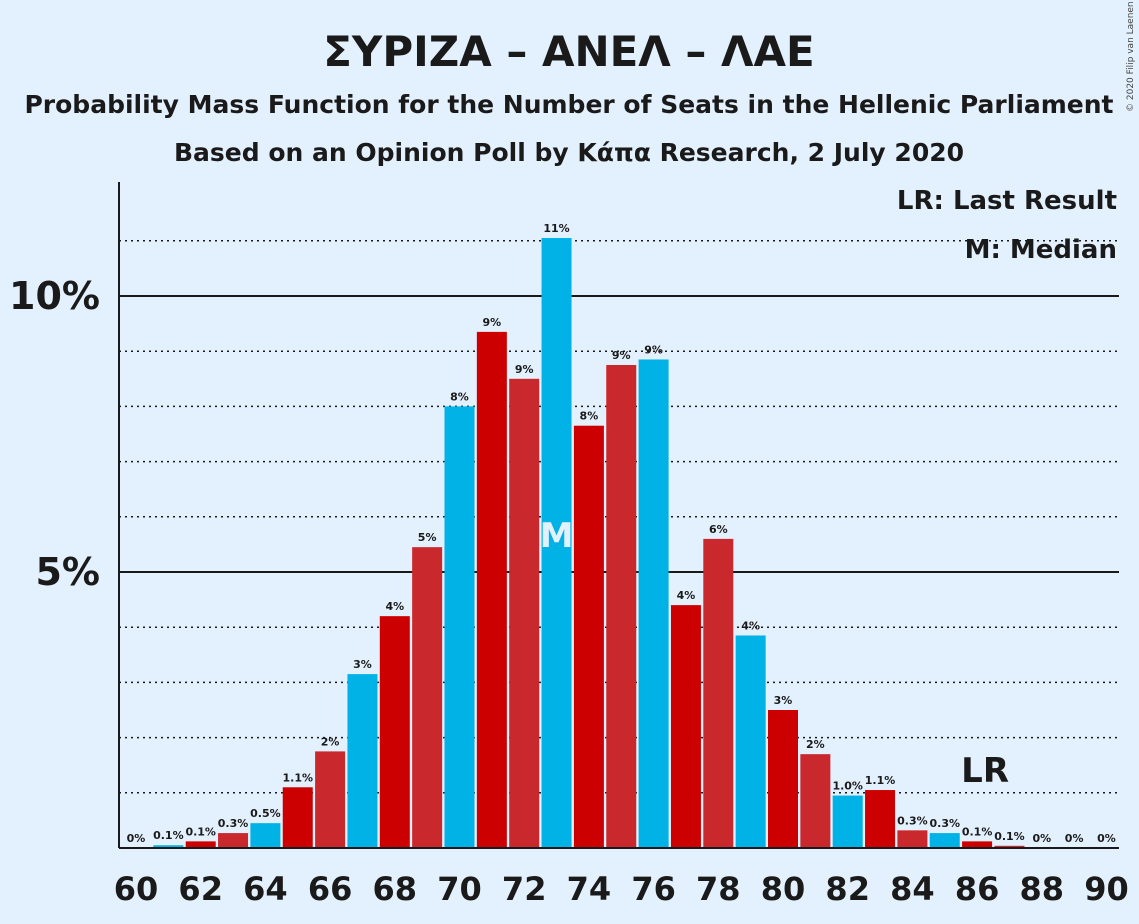 This screenshot has width=1139, height=924. I want to click on x-tick-label: 88, so click(1042, 889).